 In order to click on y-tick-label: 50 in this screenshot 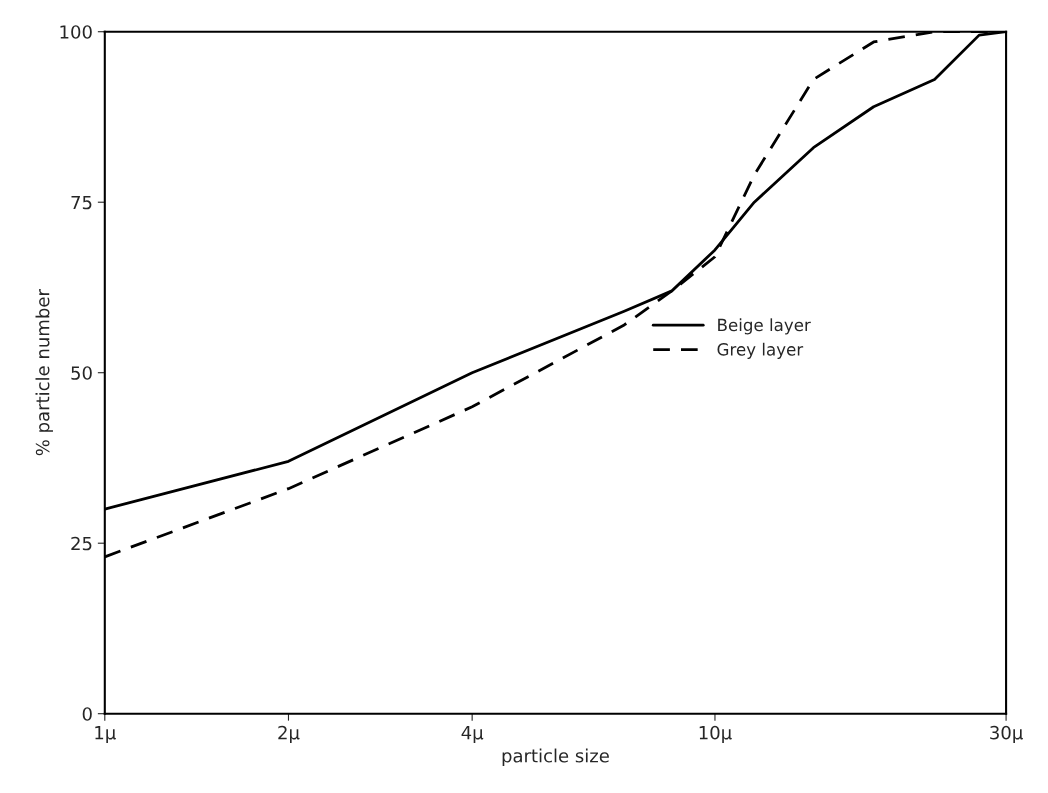, I will do `click(81, 373)`.